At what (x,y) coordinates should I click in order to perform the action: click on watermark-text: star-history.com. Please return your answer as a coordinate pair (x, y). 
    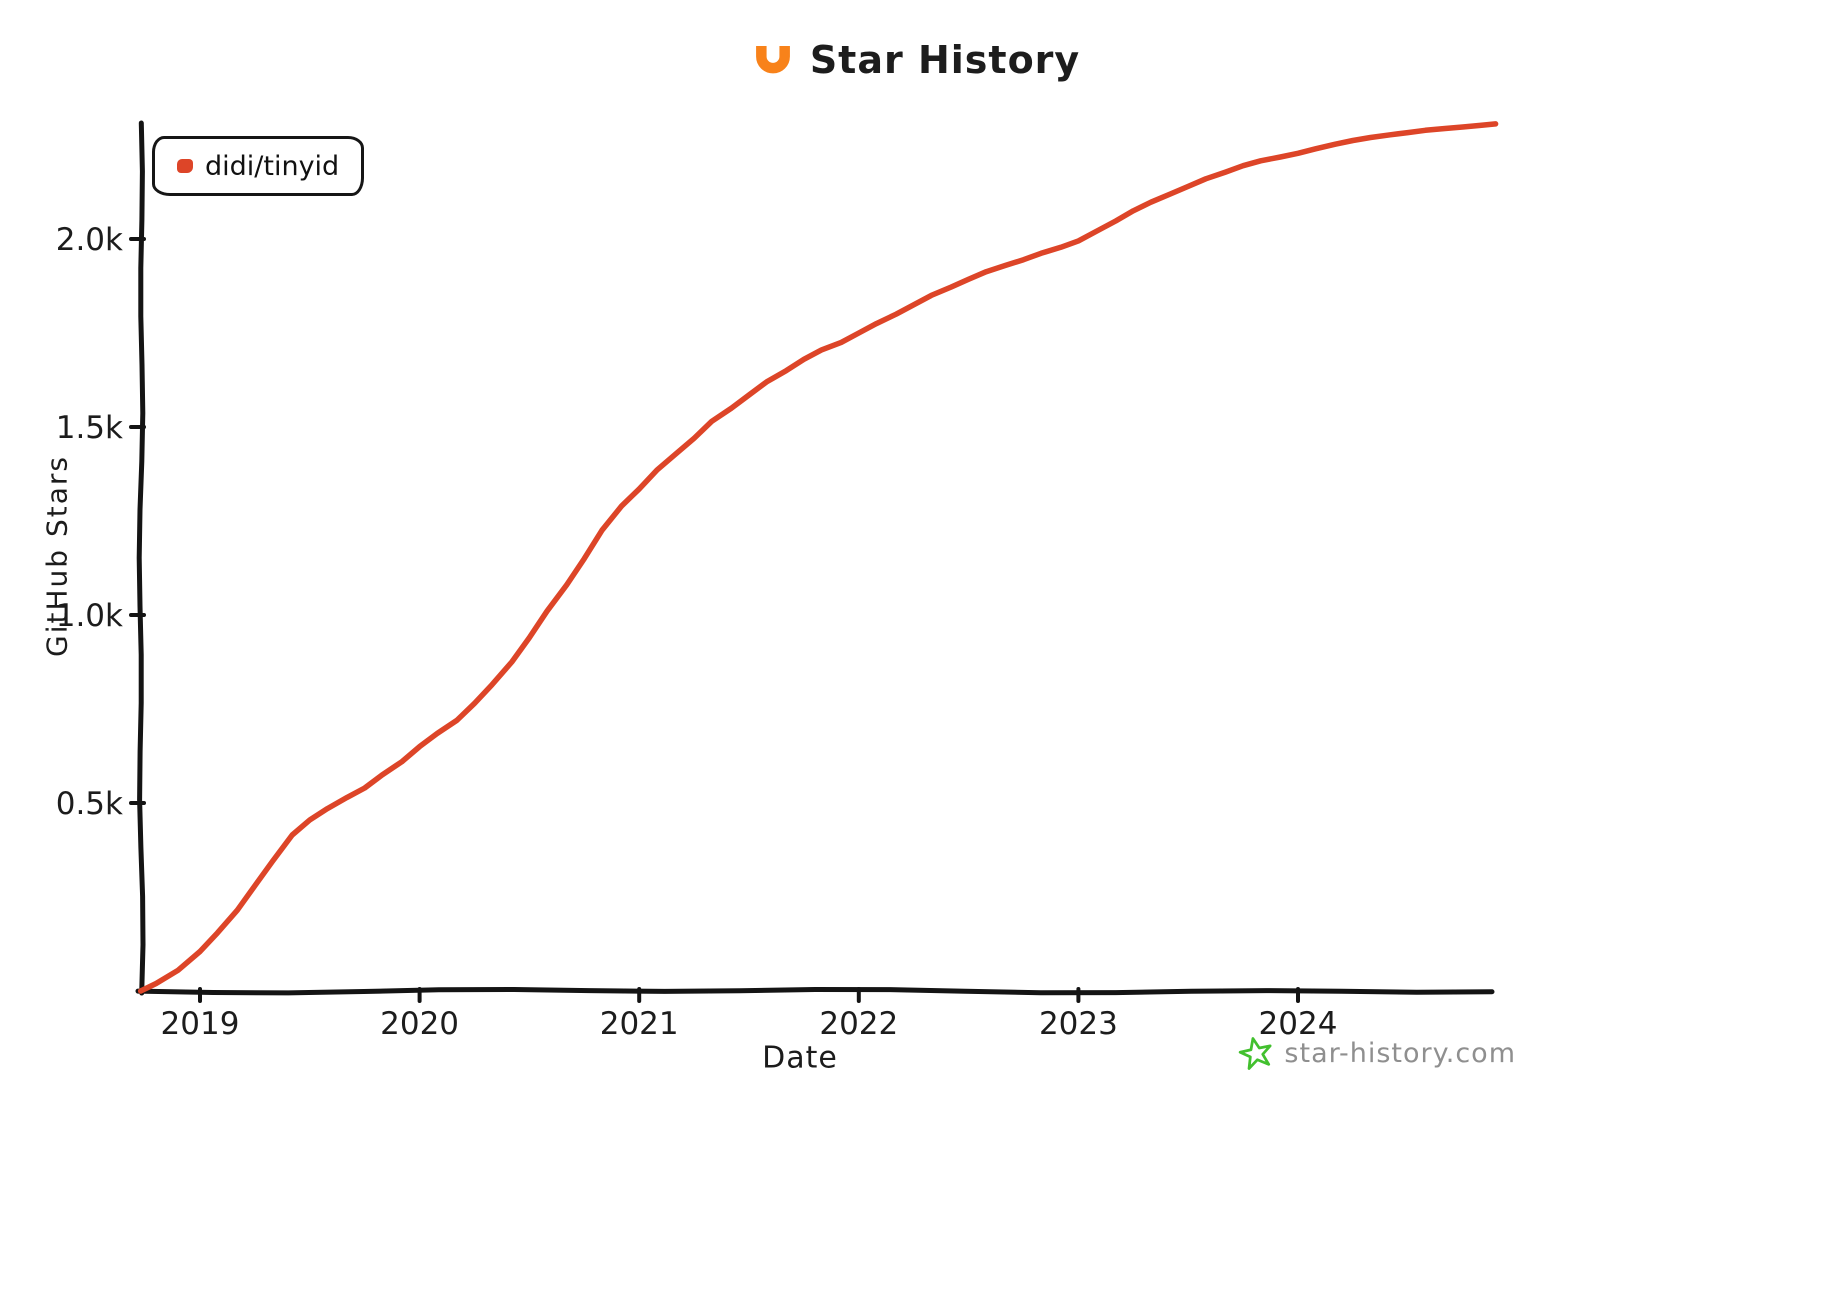
    Looking at the image, I should click on (1400, 1053).